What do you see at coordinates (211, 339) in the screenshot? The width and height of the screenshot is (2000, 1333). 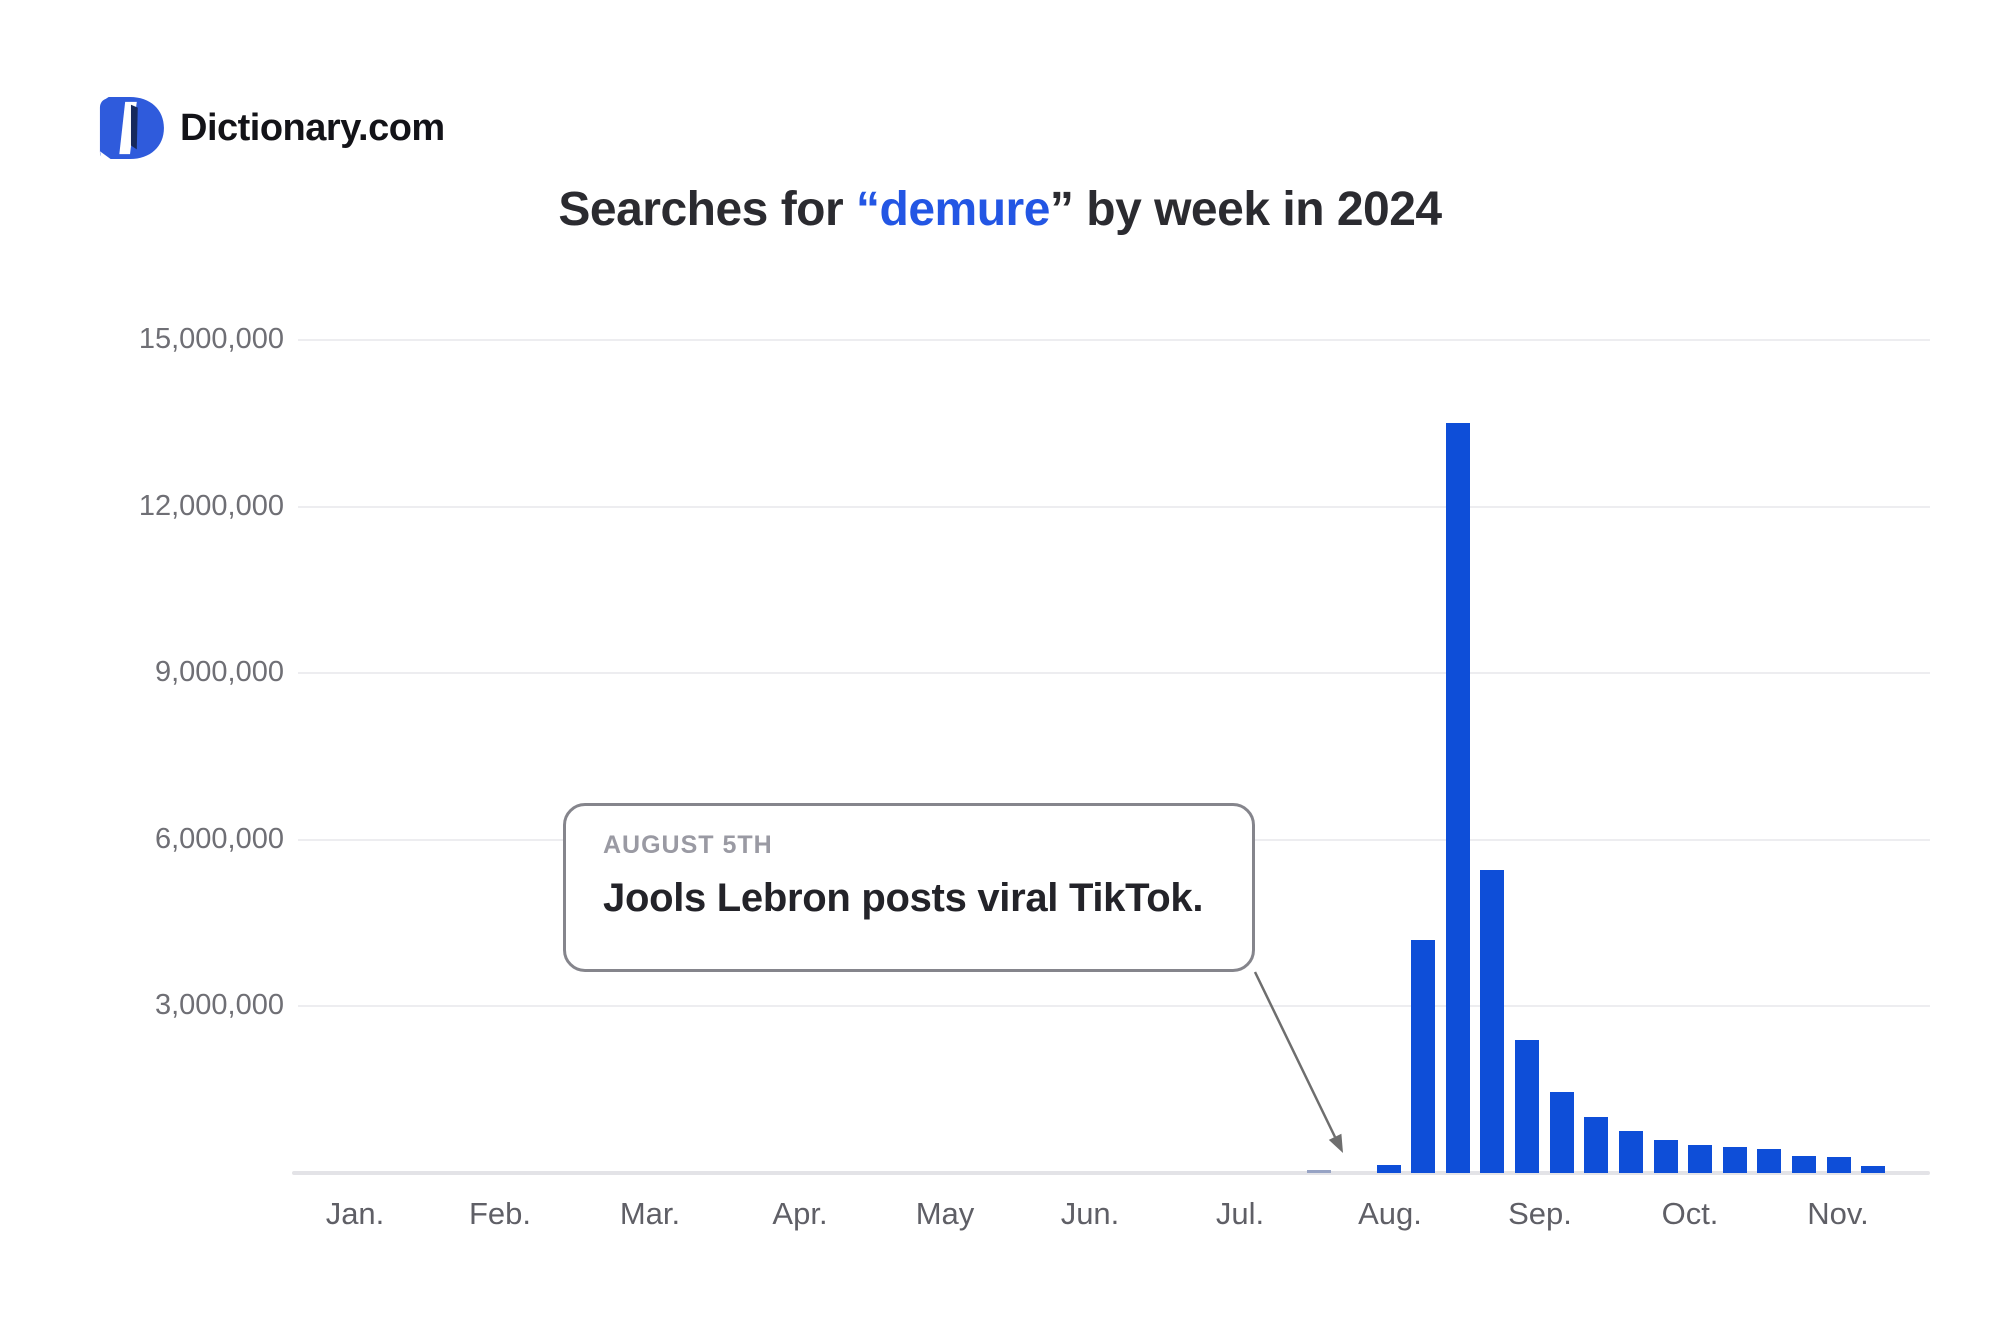 I see `y-tick-label: 15,000,000` at bounding box center [211, 339].